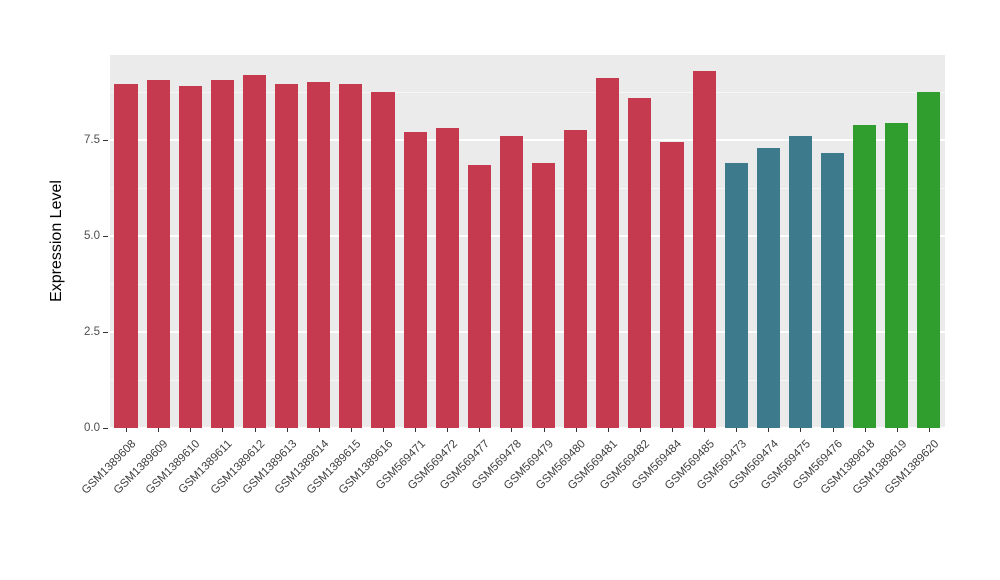 The image size is (1000, 580). What do you see at coordinates (109, 467) in the screenshot?
I see `x-tick-label-text: GSM1389608` at bounding box center [109, 467].